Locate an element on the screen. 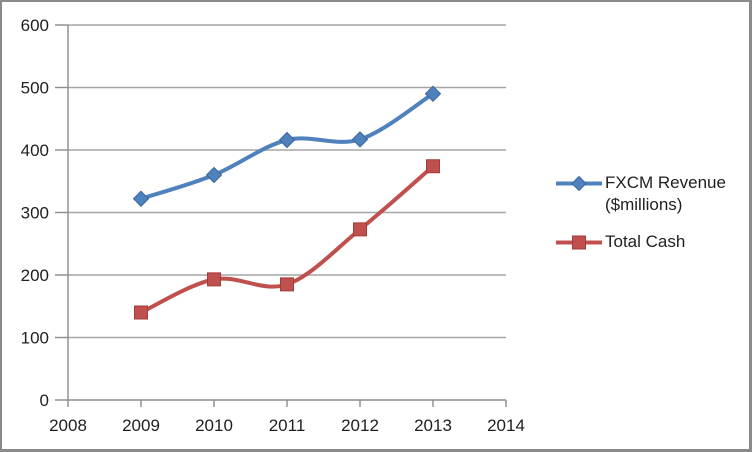 The height and width of the screenshot is (452, 752). legend-label-total-cash: Total Cash is located at coordinates (645, 241).